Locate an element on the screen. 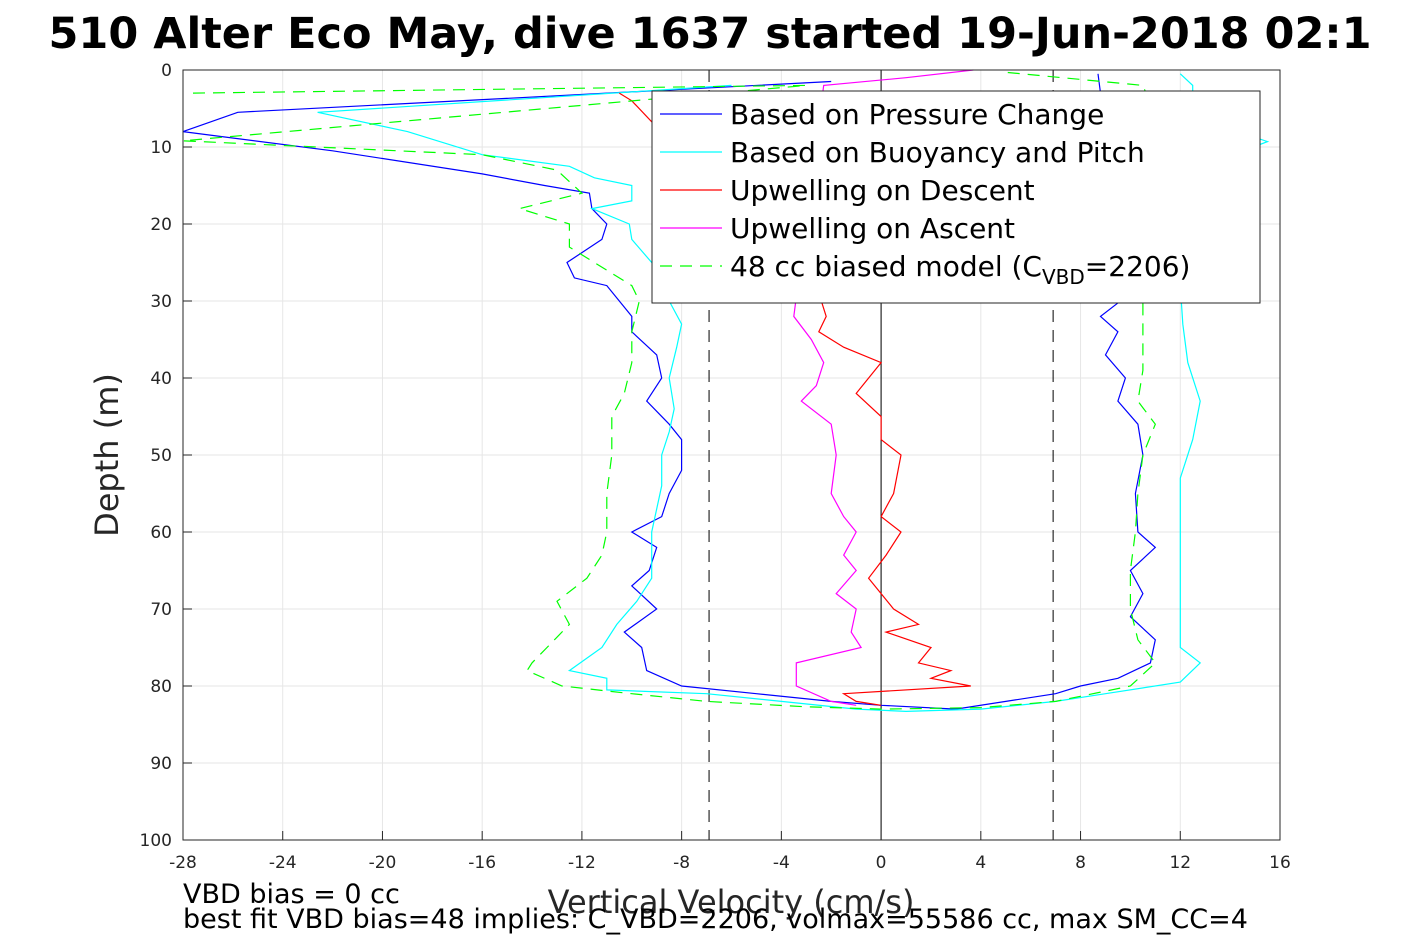  legend-entry-label: Upwelling on Ascent is located at coordinates (872, 228).